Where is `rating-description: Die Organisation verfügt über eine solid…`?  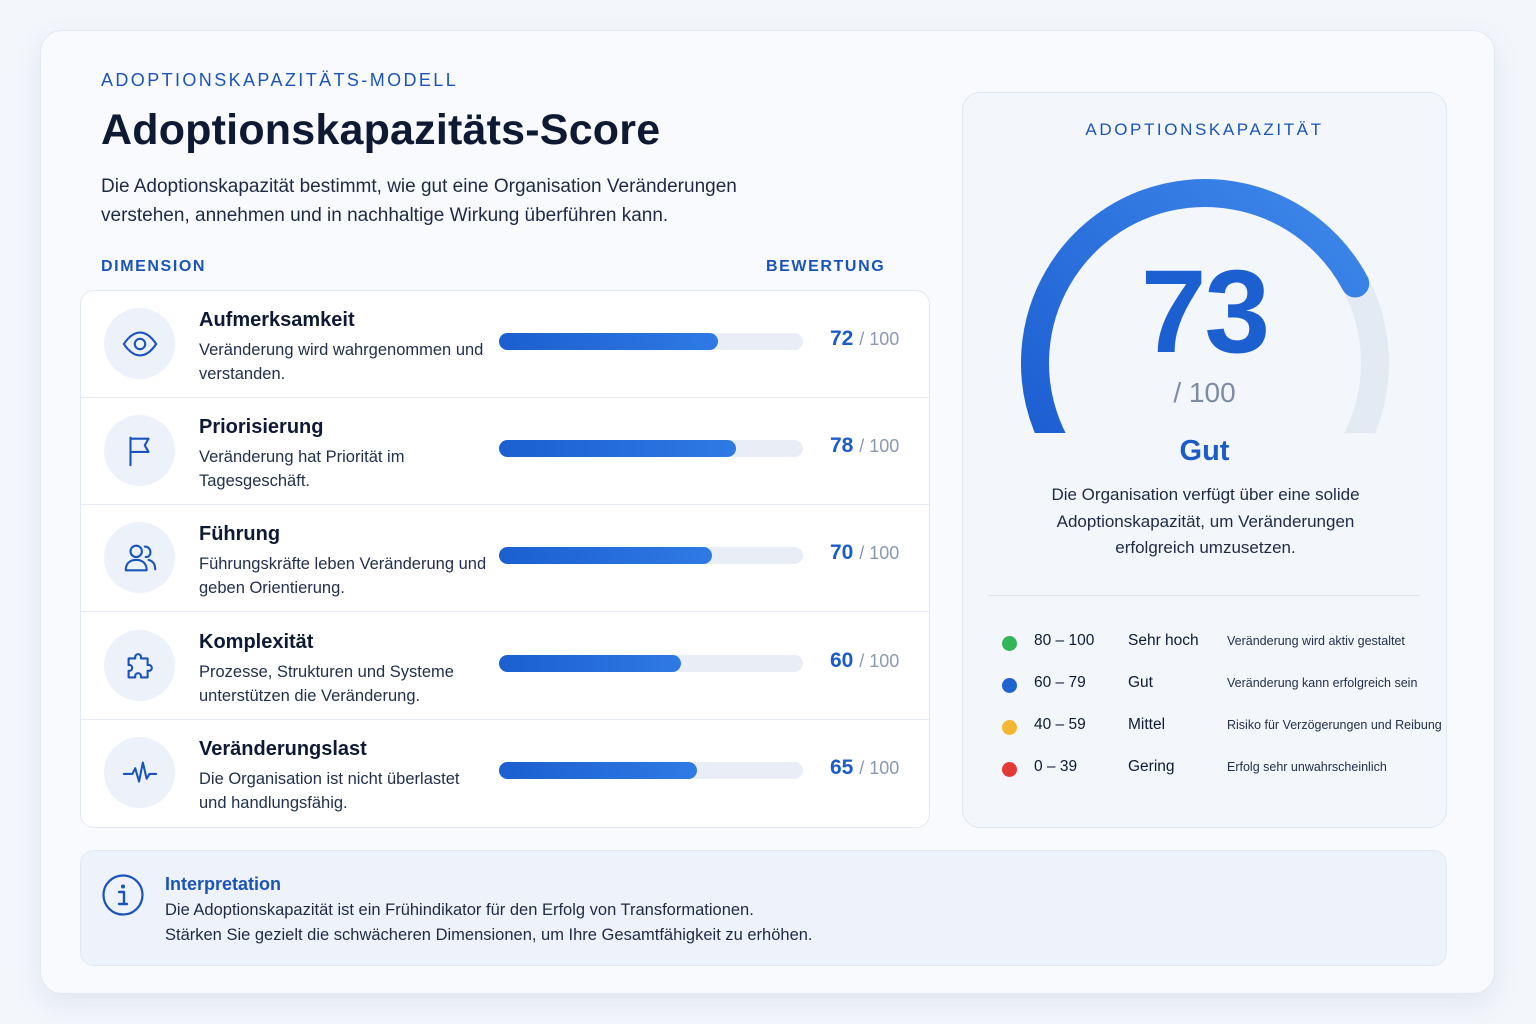
rating-description: Die Organisation verfügt über eine solid… is located at coordinates (1205, 521).